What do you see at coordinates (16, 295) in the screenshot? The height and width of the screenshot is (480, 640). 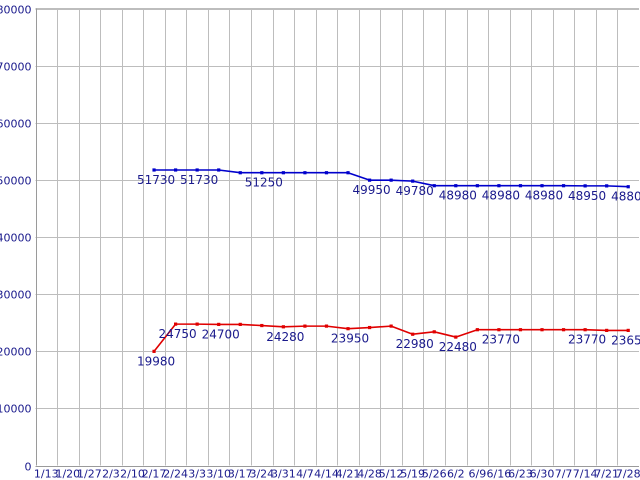 I see `y-axis-tick-label: 30000` at bounding box center [16, 295].